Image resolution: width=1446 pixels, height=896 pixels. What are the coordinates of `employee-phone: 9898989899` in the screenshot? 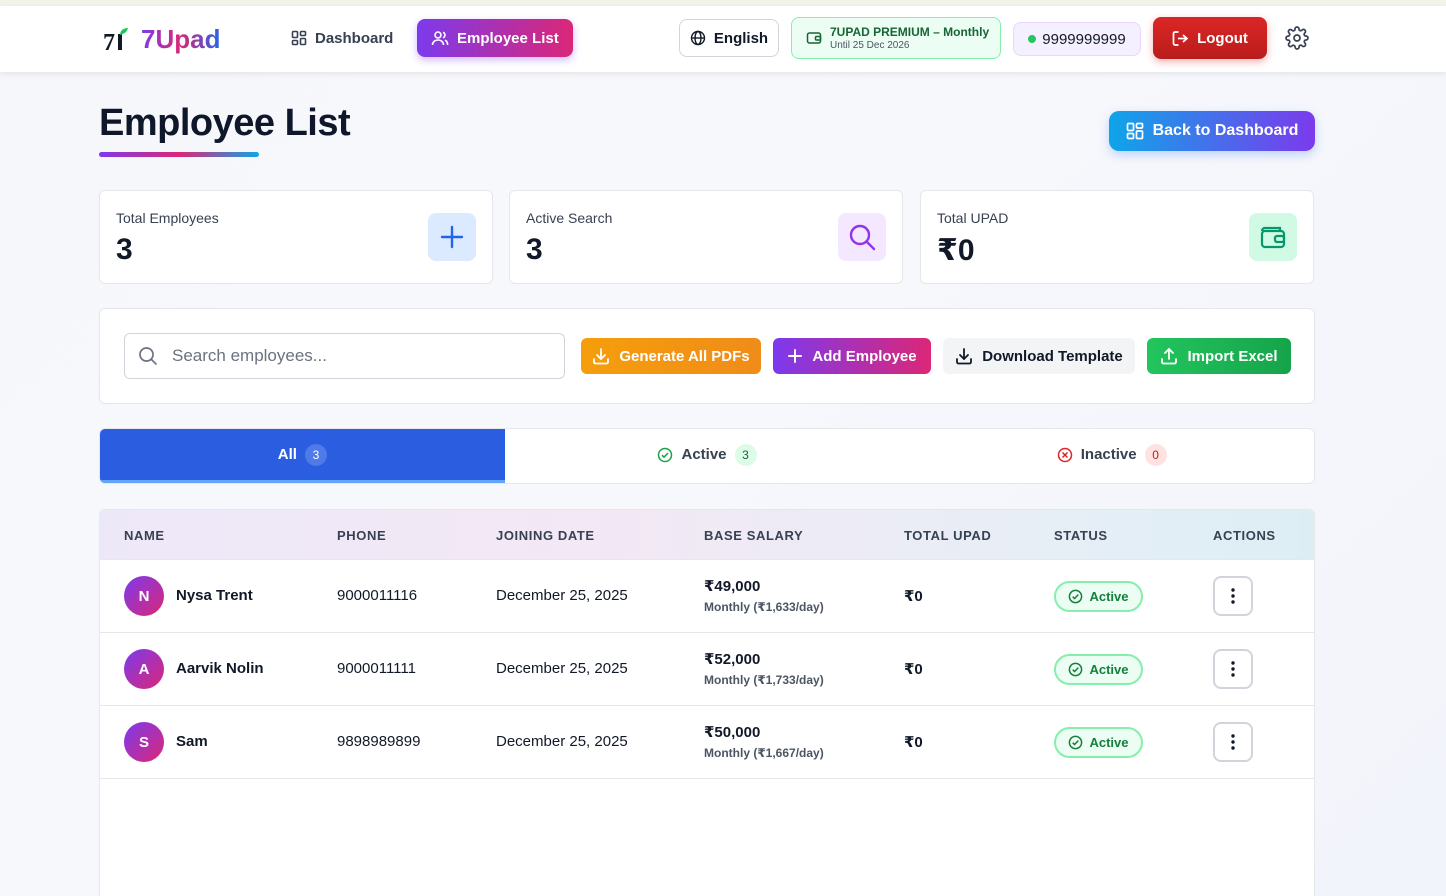 It's located at (379, 741).